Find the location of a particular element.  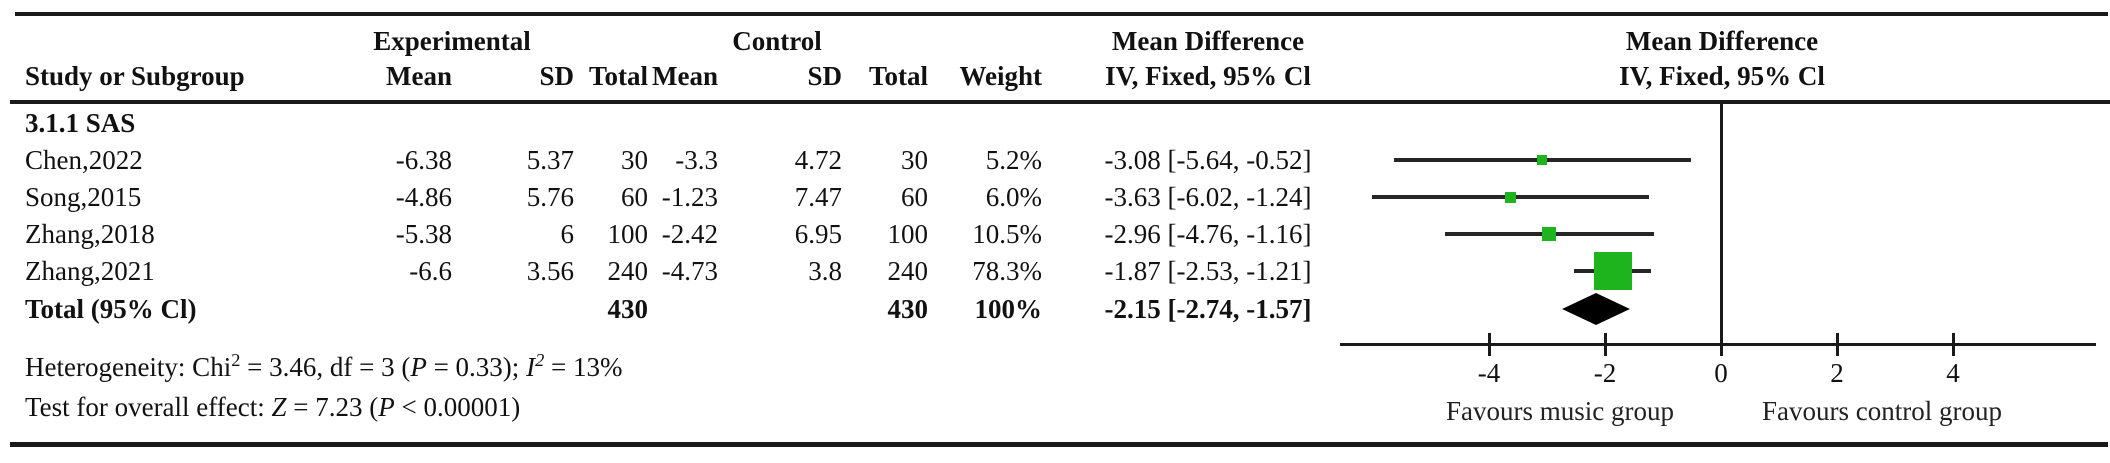

row-exp_mean: -4.86 is located at coordinates (423, 196).